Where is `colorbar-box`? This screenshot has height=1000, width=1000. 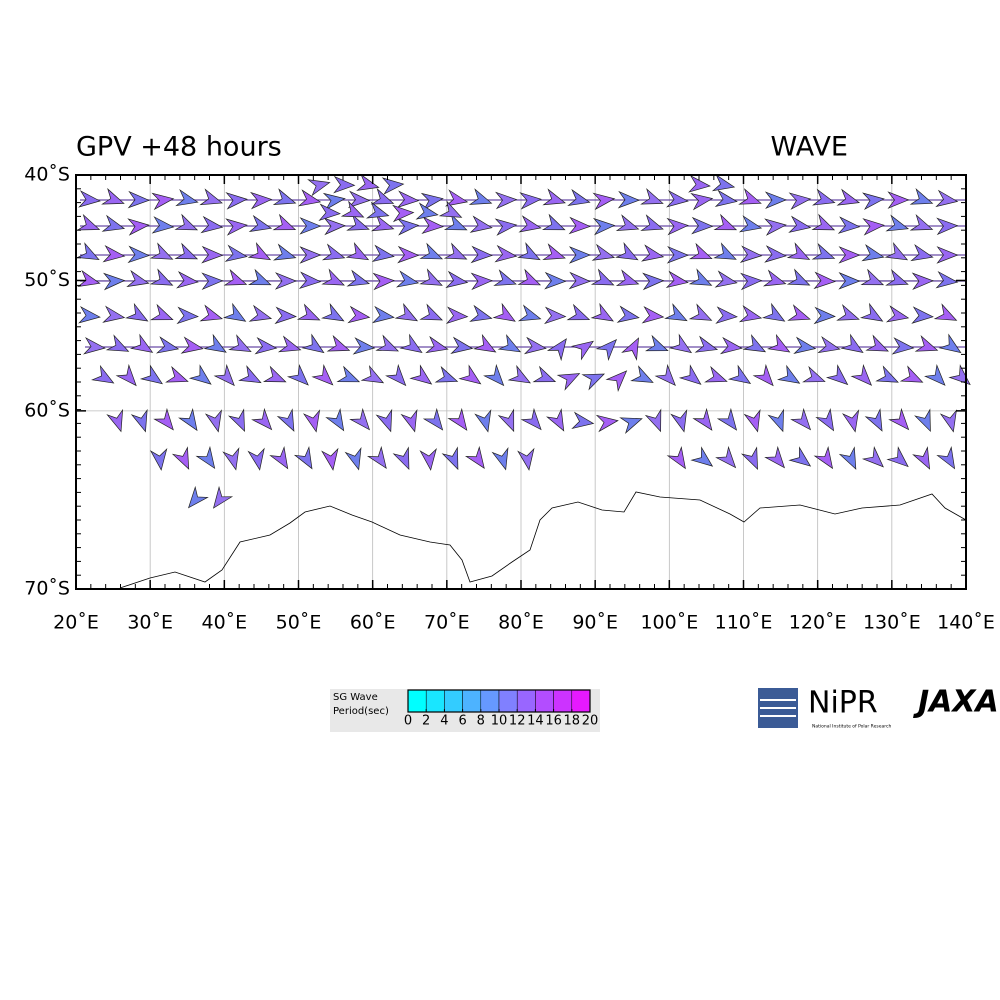 colorbar-box is located at coordinates (490, 701).